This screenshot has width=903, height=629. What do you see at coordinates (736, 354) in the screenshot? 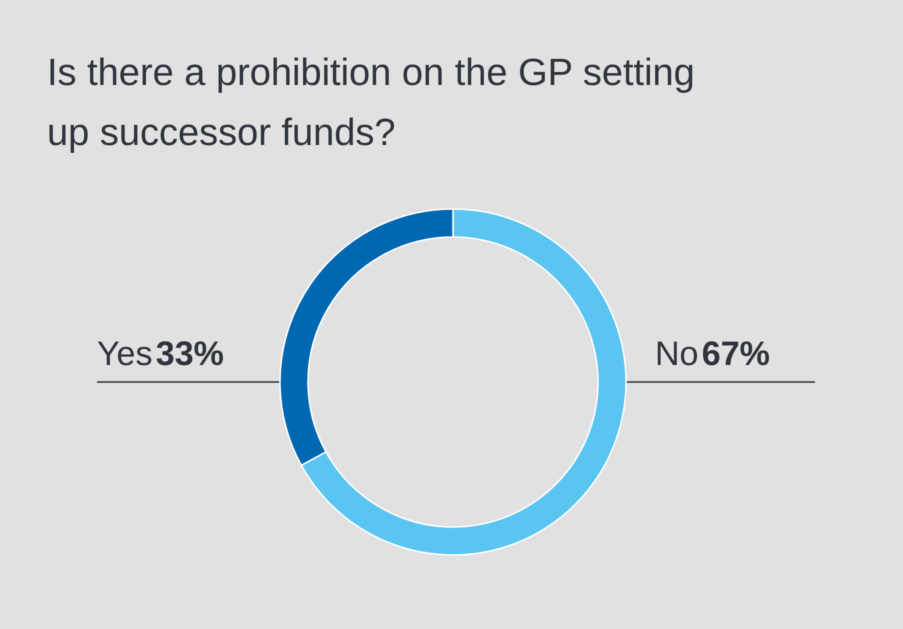
I see `data-label: 67%` at bounding box center [736, 354].